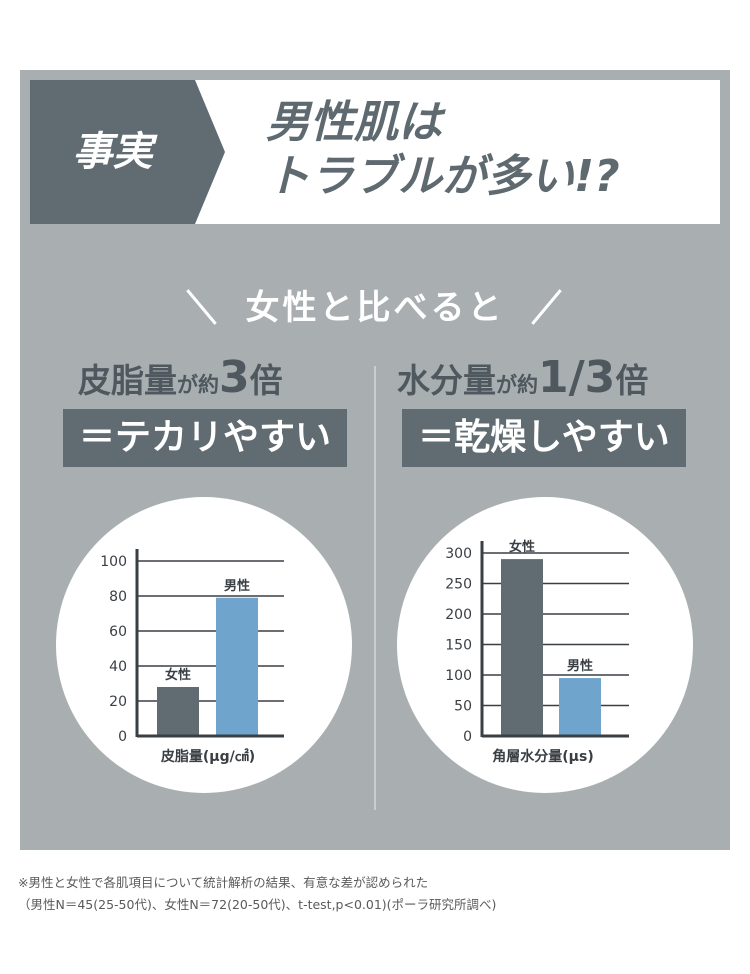 The height and width of the screenshot is (974, 750). I want to click on y-tick-label: 20, so click(118, 702).